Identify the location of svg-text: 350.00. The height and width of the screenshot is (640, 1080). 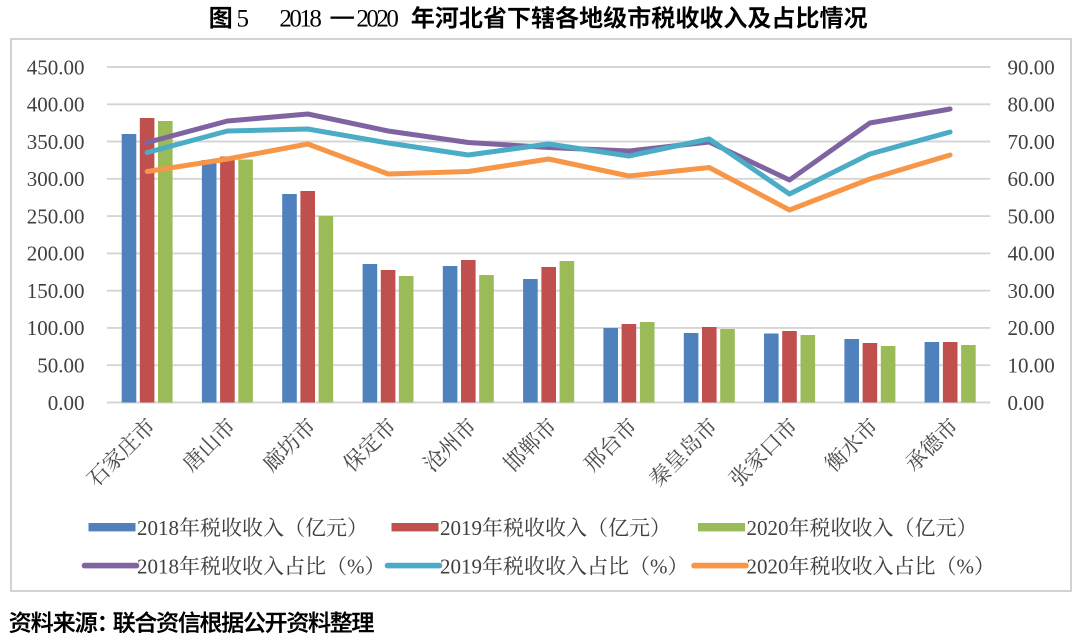
(56, 142).